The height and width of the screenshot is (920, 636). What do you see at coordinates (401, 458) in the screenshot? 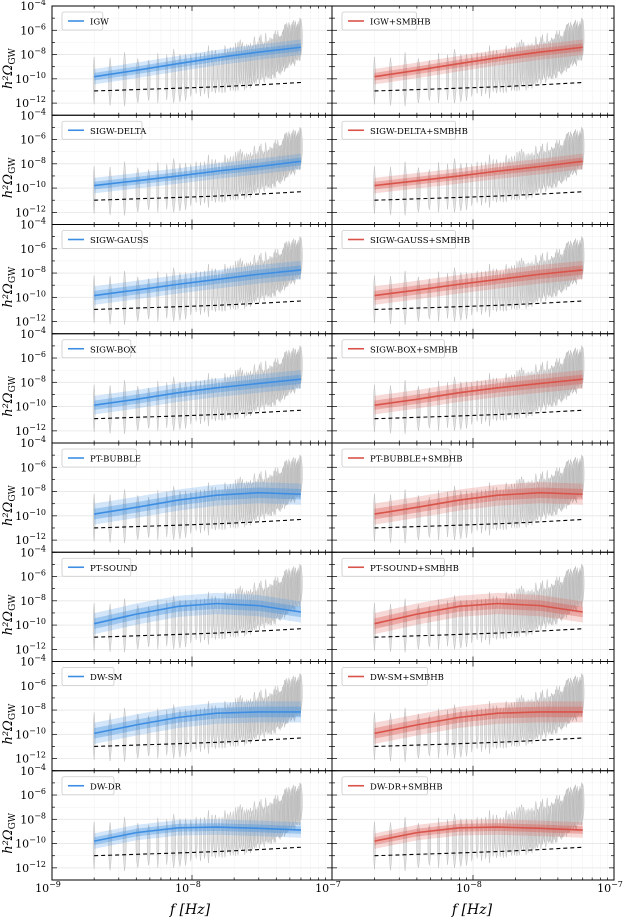
I see `legend: PT-BUBBLE+SMBHB` at bounding box center [401, 458].